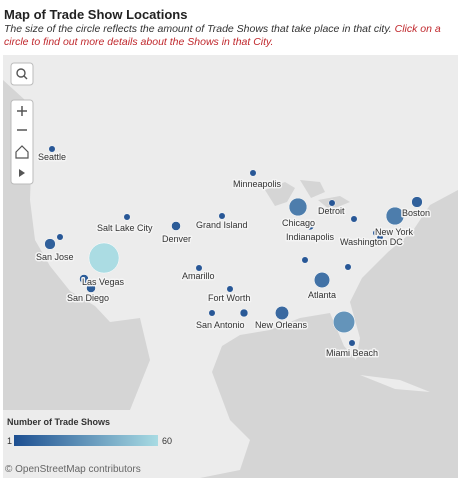  I want to click on city-label: Minneapolis, so click(257, 184).